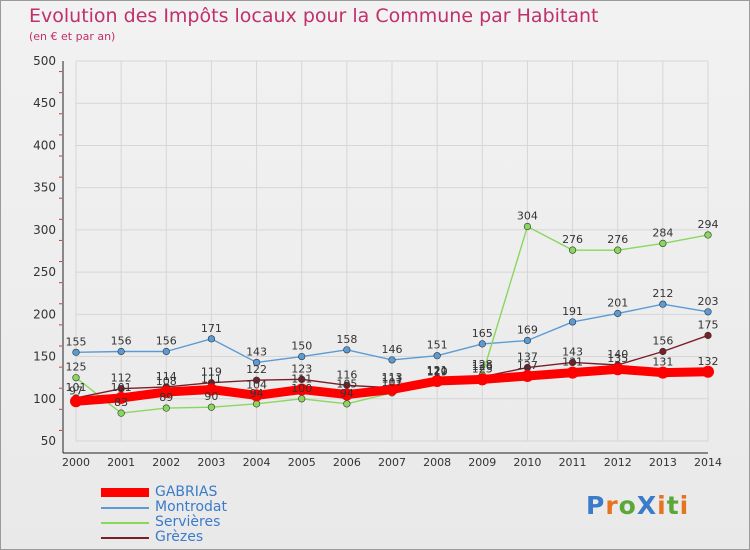  What do you see at coordinates (437, 462) in the screenshot?
I see `x-tick-label: 2008` at bounding box center [437, 462].